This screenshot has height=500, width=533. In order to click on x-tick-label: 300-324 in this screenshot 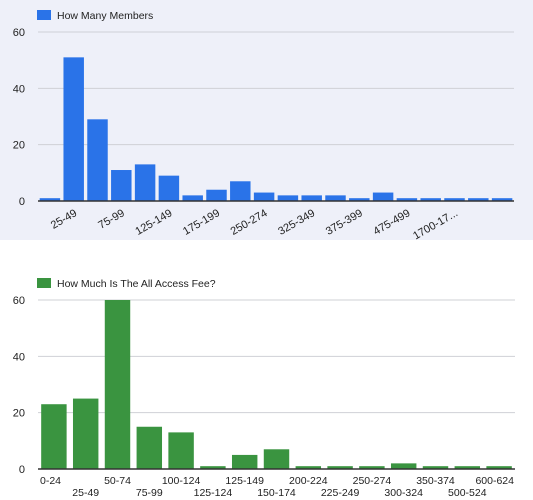, I will do `click(403, 493)`.